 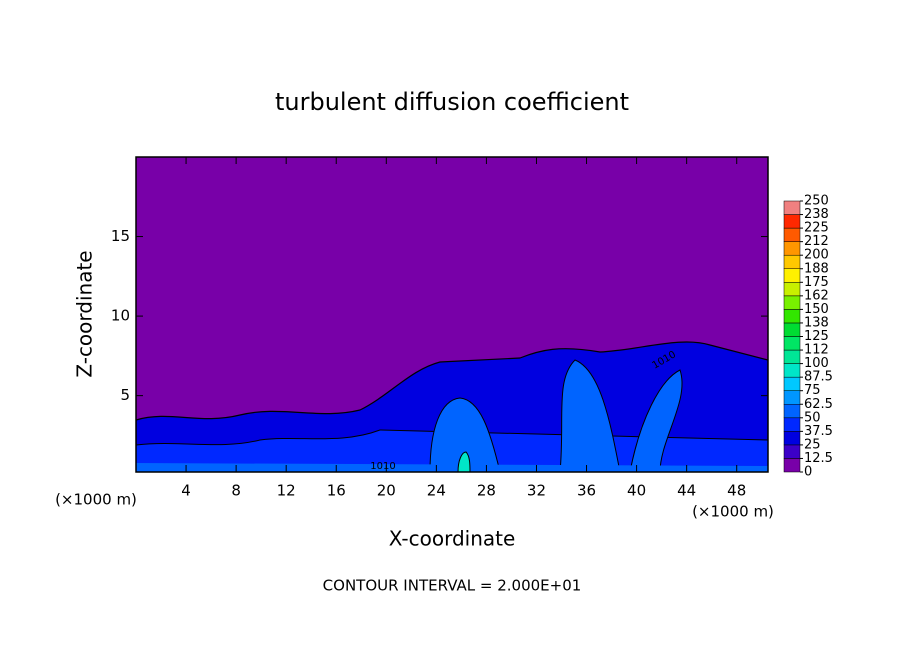 I want to click on y-tick-label: 5, so click(x=125, y=395).